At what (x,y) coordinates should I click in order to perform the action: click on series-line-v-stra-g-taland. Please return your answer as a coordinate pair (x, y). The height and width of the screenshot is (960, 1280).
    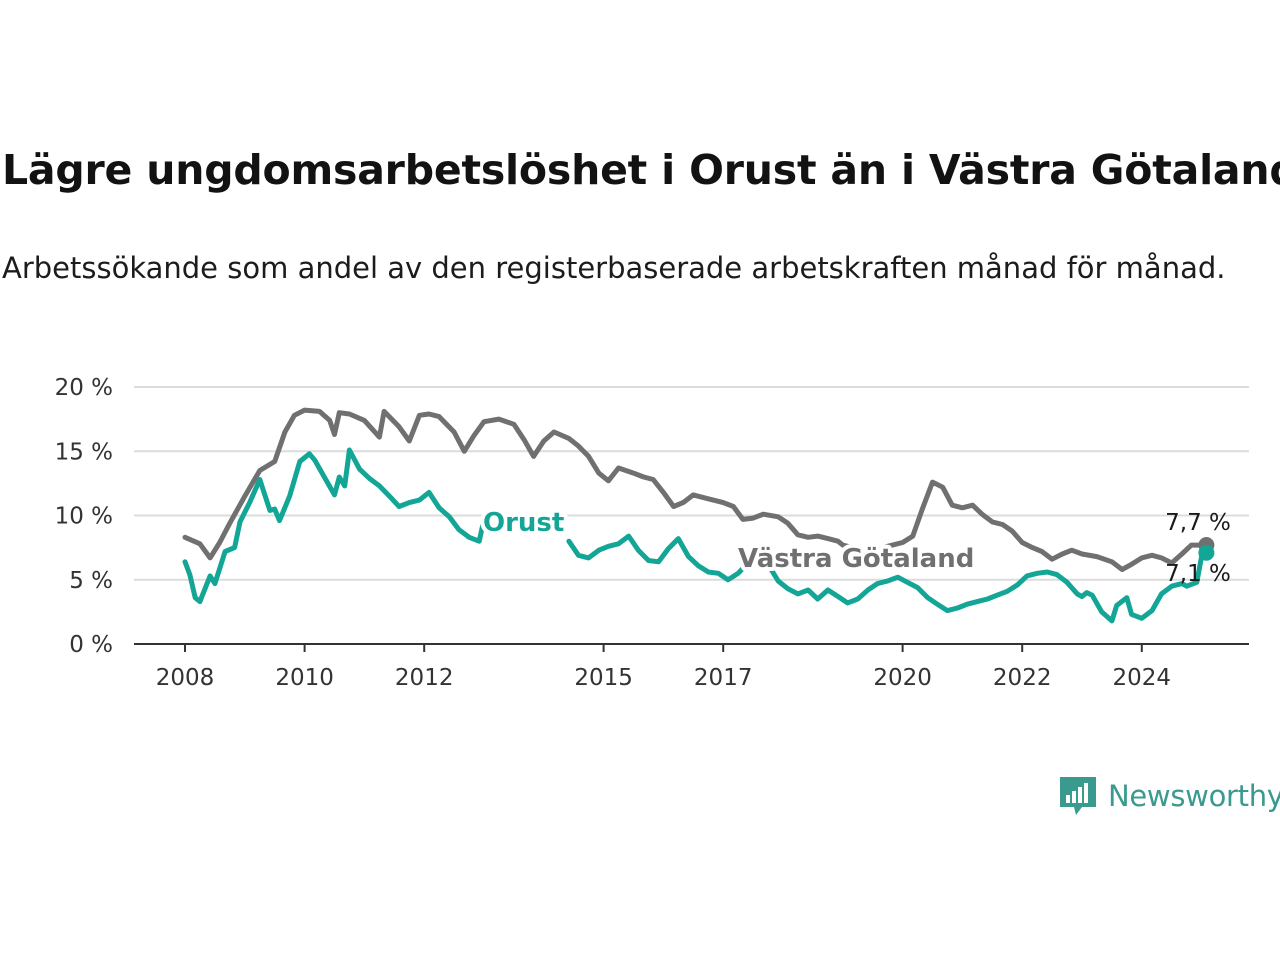
    Looking at the image, I should click on (695, 489).